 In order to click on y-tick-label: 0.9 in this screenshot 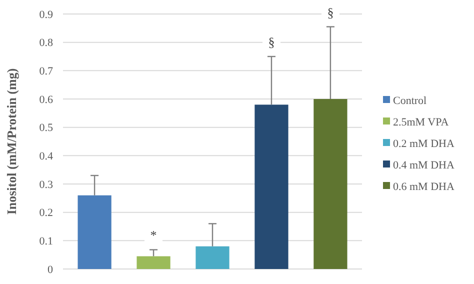, I will do `click(46, 14)`.